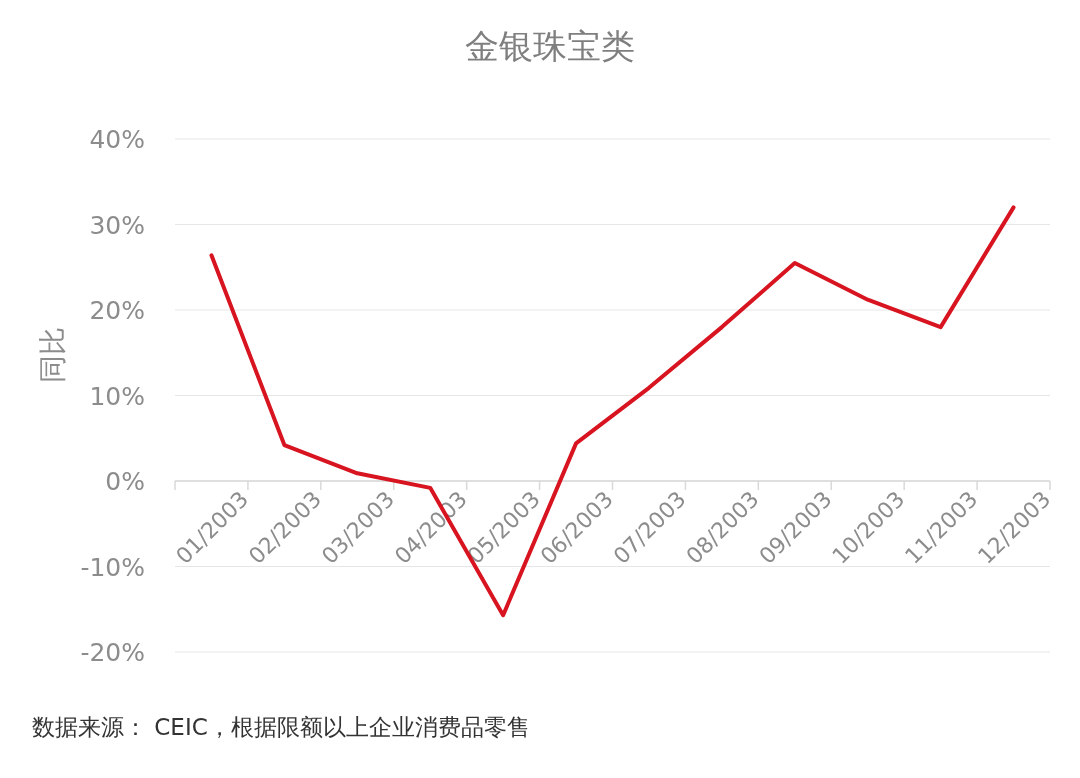 This screenshot has height=778, width=1080. I want to click on y-tick-label: 40%, so click(117, 139).